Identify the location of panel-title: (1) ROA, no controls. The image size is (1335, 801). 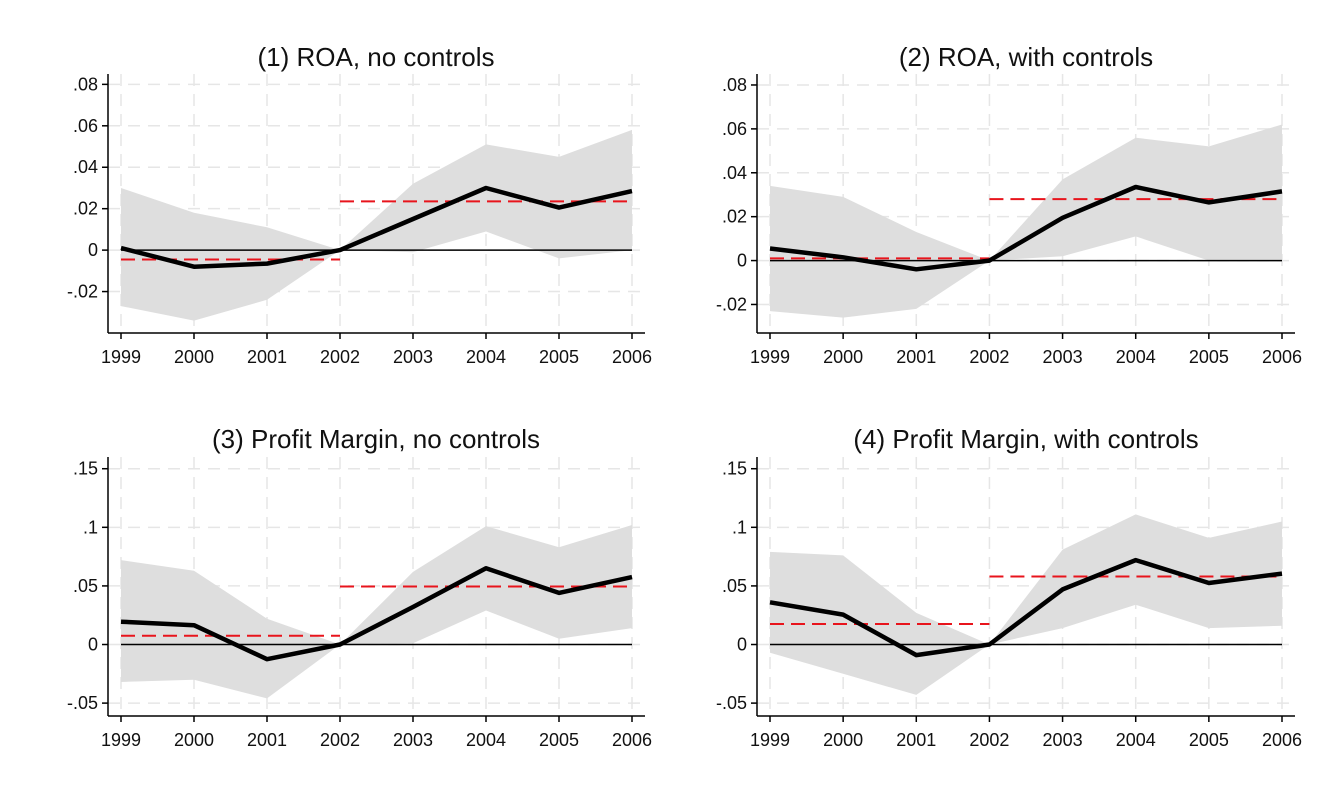
(376, 57).